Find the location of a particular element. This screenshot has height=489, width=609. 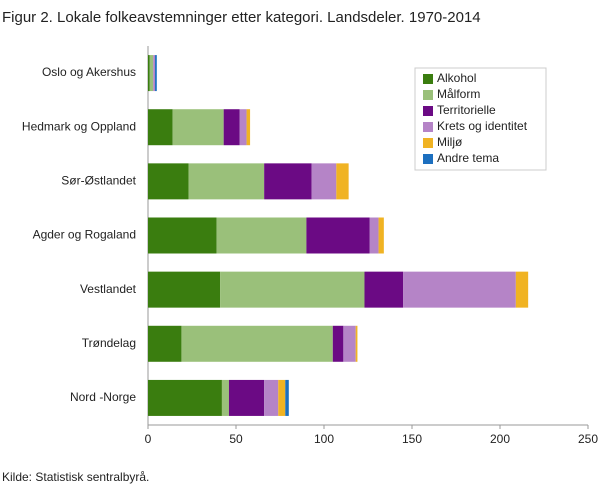

legend-label: Territorielle is located at coordinates (466, 110).